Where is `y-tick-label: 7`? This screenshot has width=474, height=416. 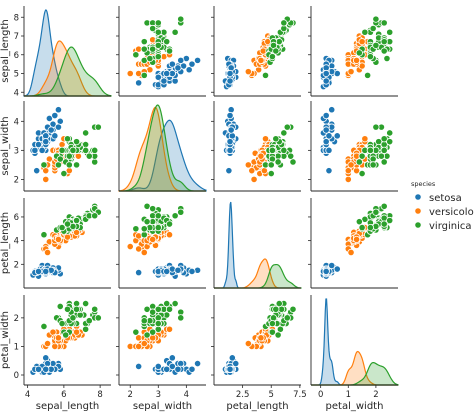
y-tick-label: 7 is located at coordinates (16, 37).